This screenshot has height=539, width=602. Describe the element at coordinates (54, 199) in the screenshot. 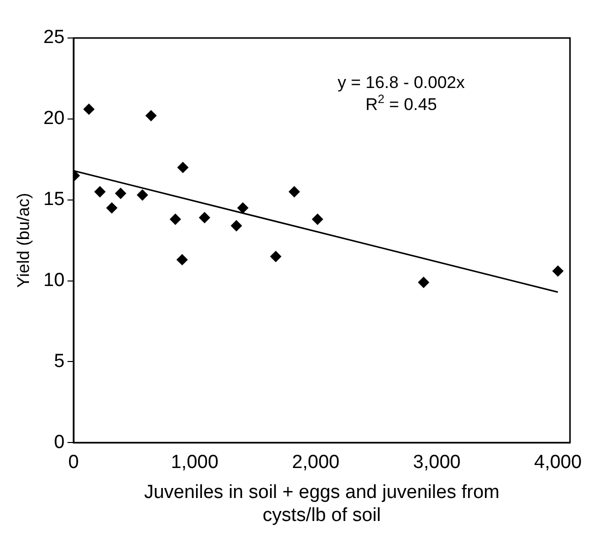

I see `y-tick-label: 15` at that location.